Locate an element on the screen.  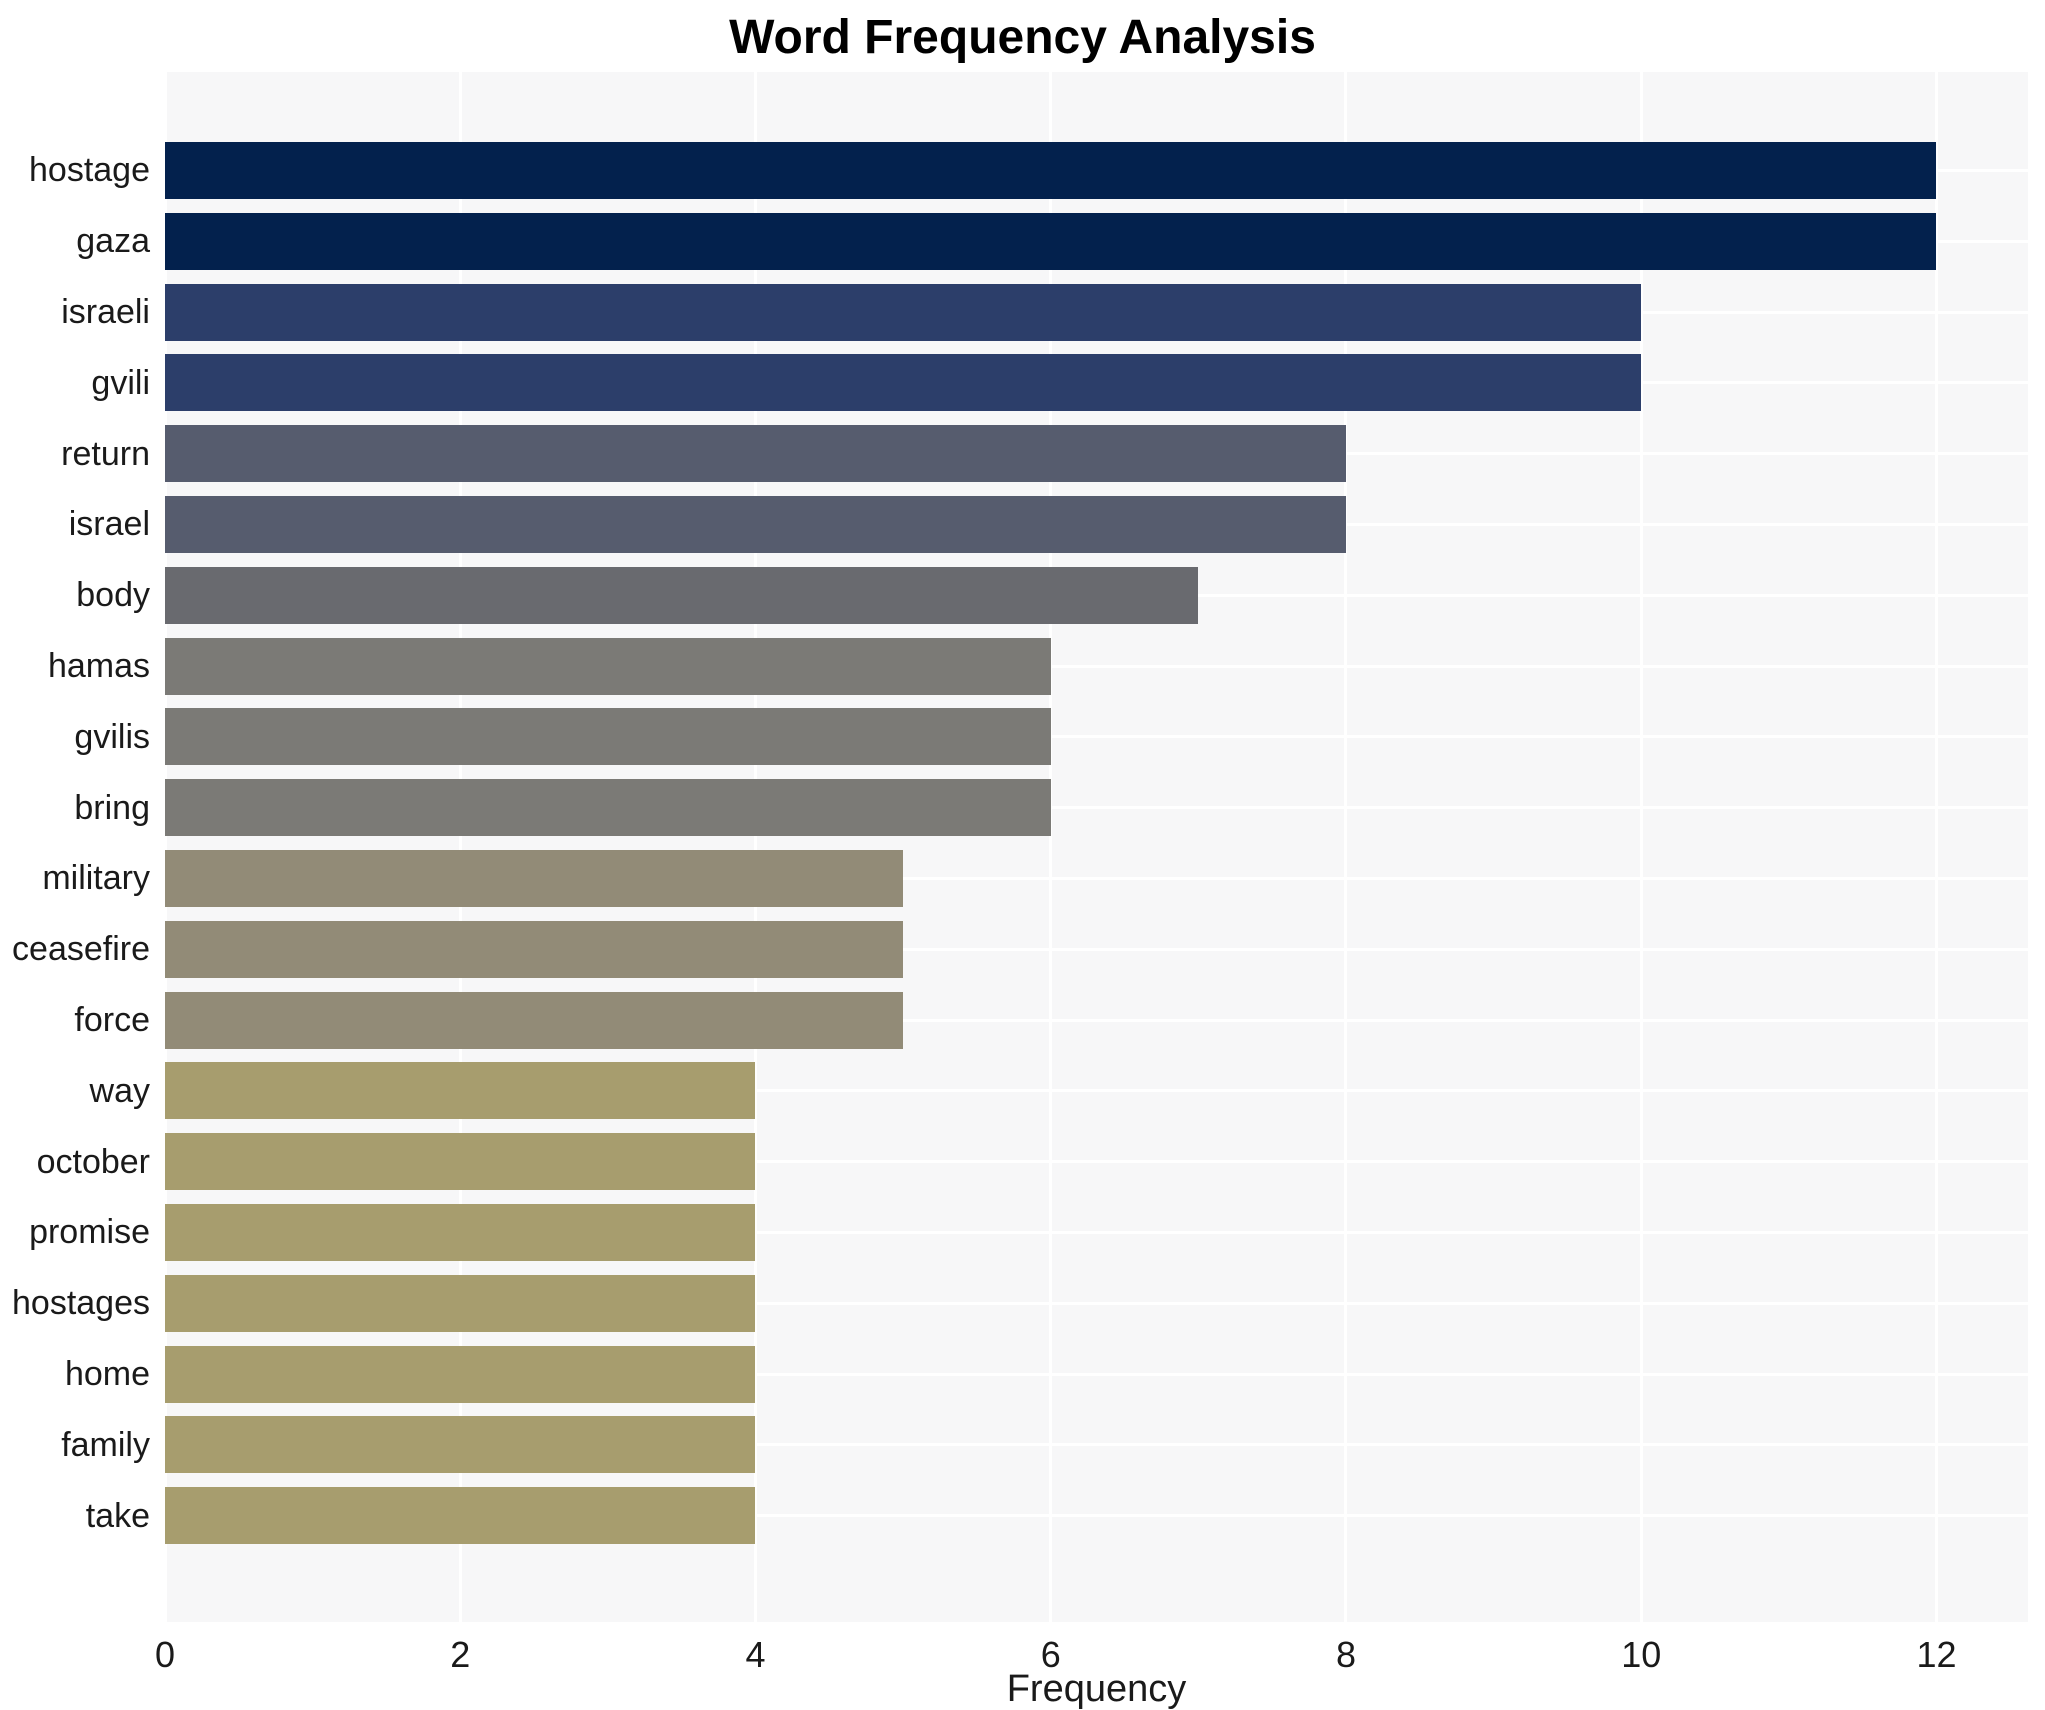
bar-hamas is located at coordinates (608, 666).